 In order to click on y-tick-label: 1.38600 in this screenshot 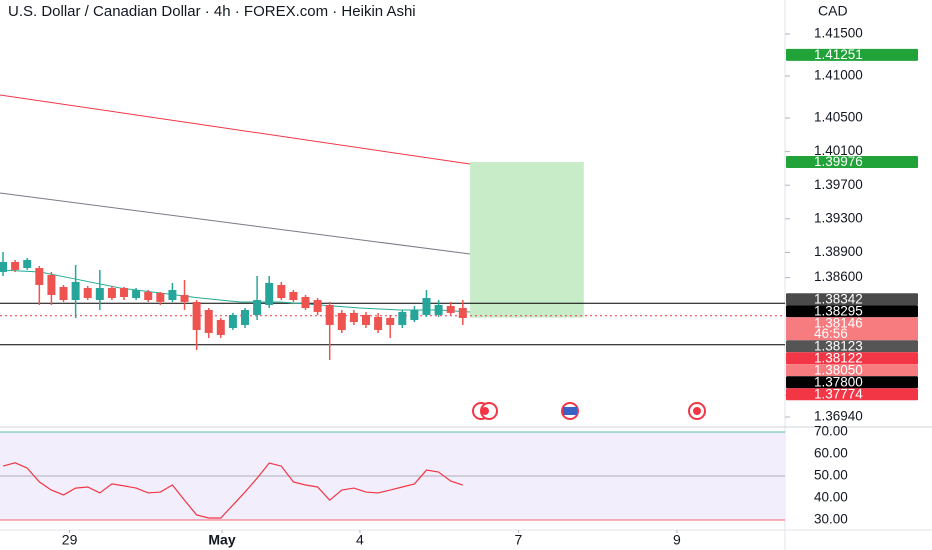, I will do `click(838, 276)`.